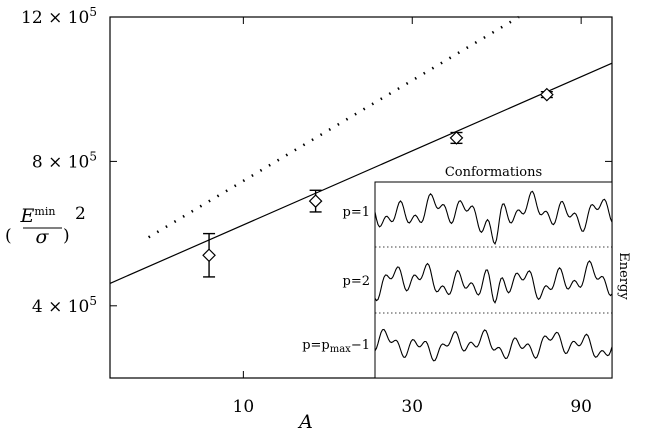 This screenshot has width=645, height=434. I want to click on y-axis-label-min: min, so click(44, 211).